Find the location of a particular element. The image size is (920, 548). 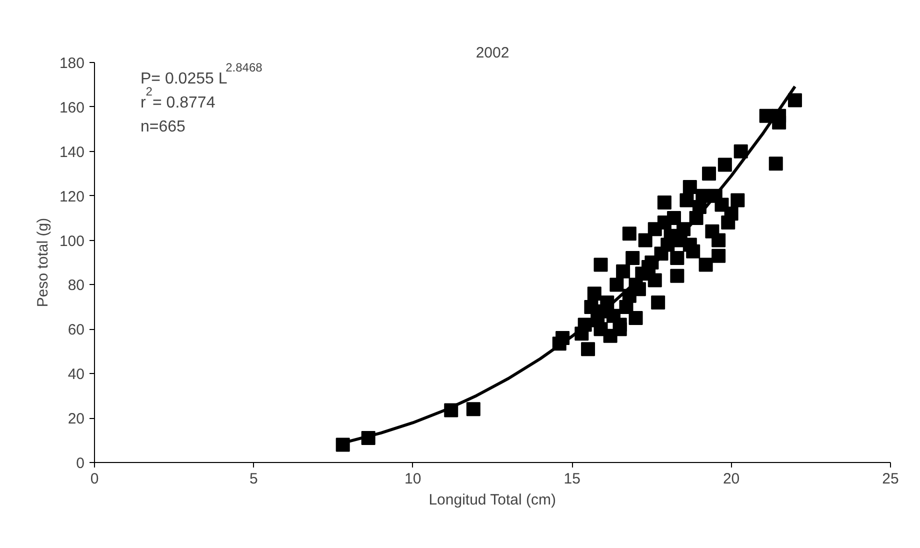

y-tick-label: 120 is located at coordinates (72, 197).